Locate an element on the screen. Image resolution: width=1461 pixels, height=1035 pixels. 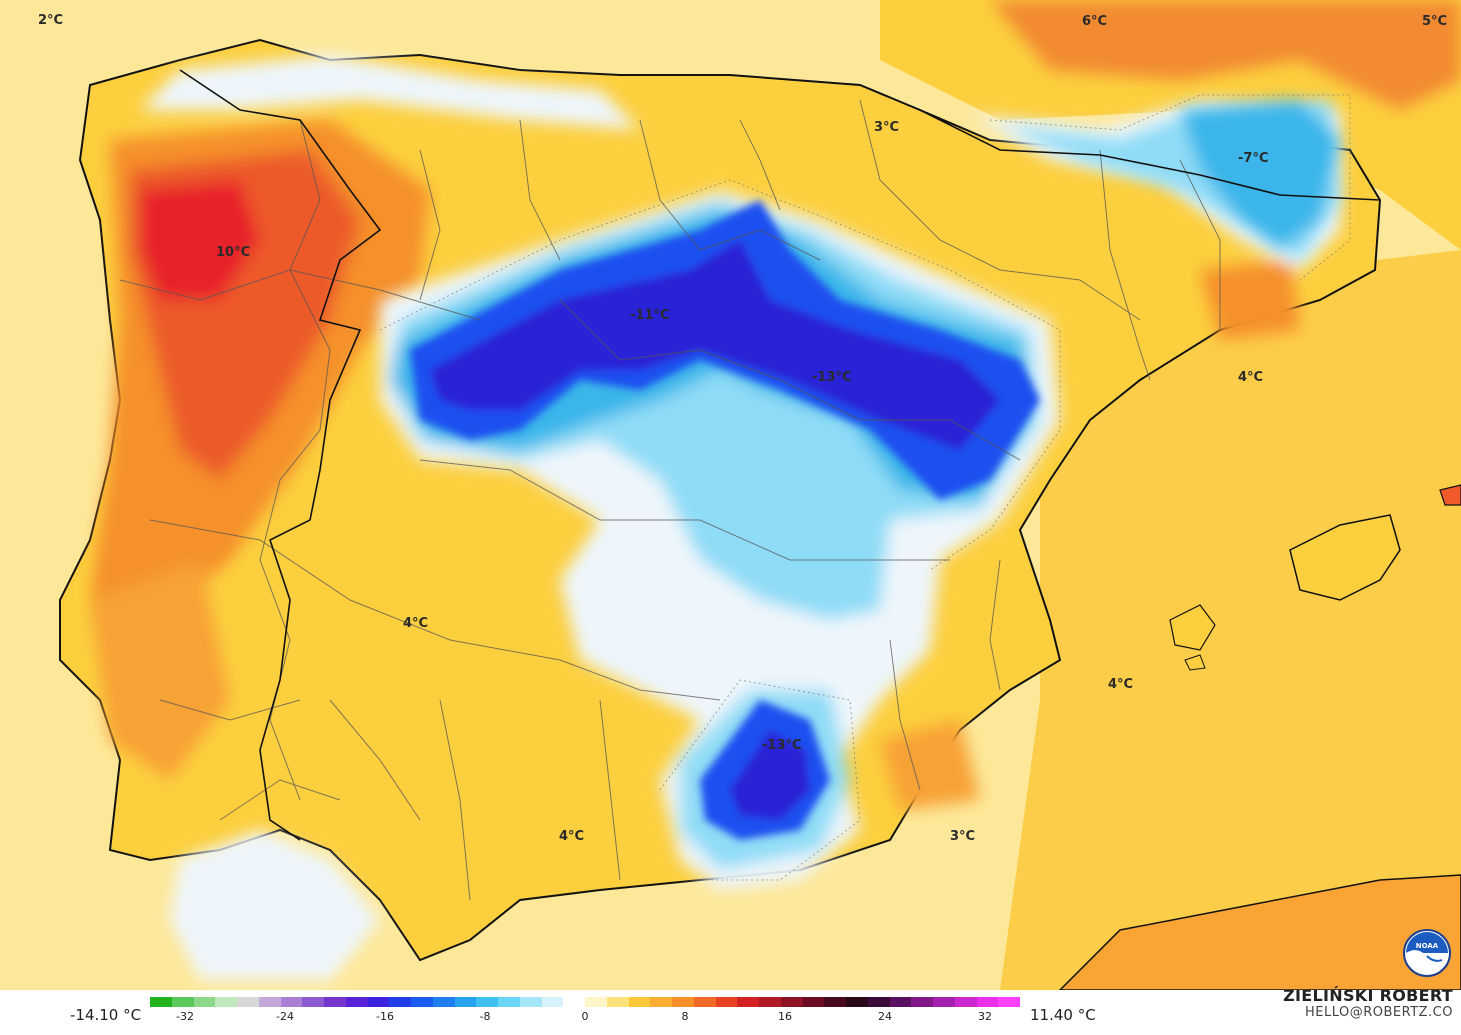
label-galicia: 10°C is located at coordinates (233, 252).